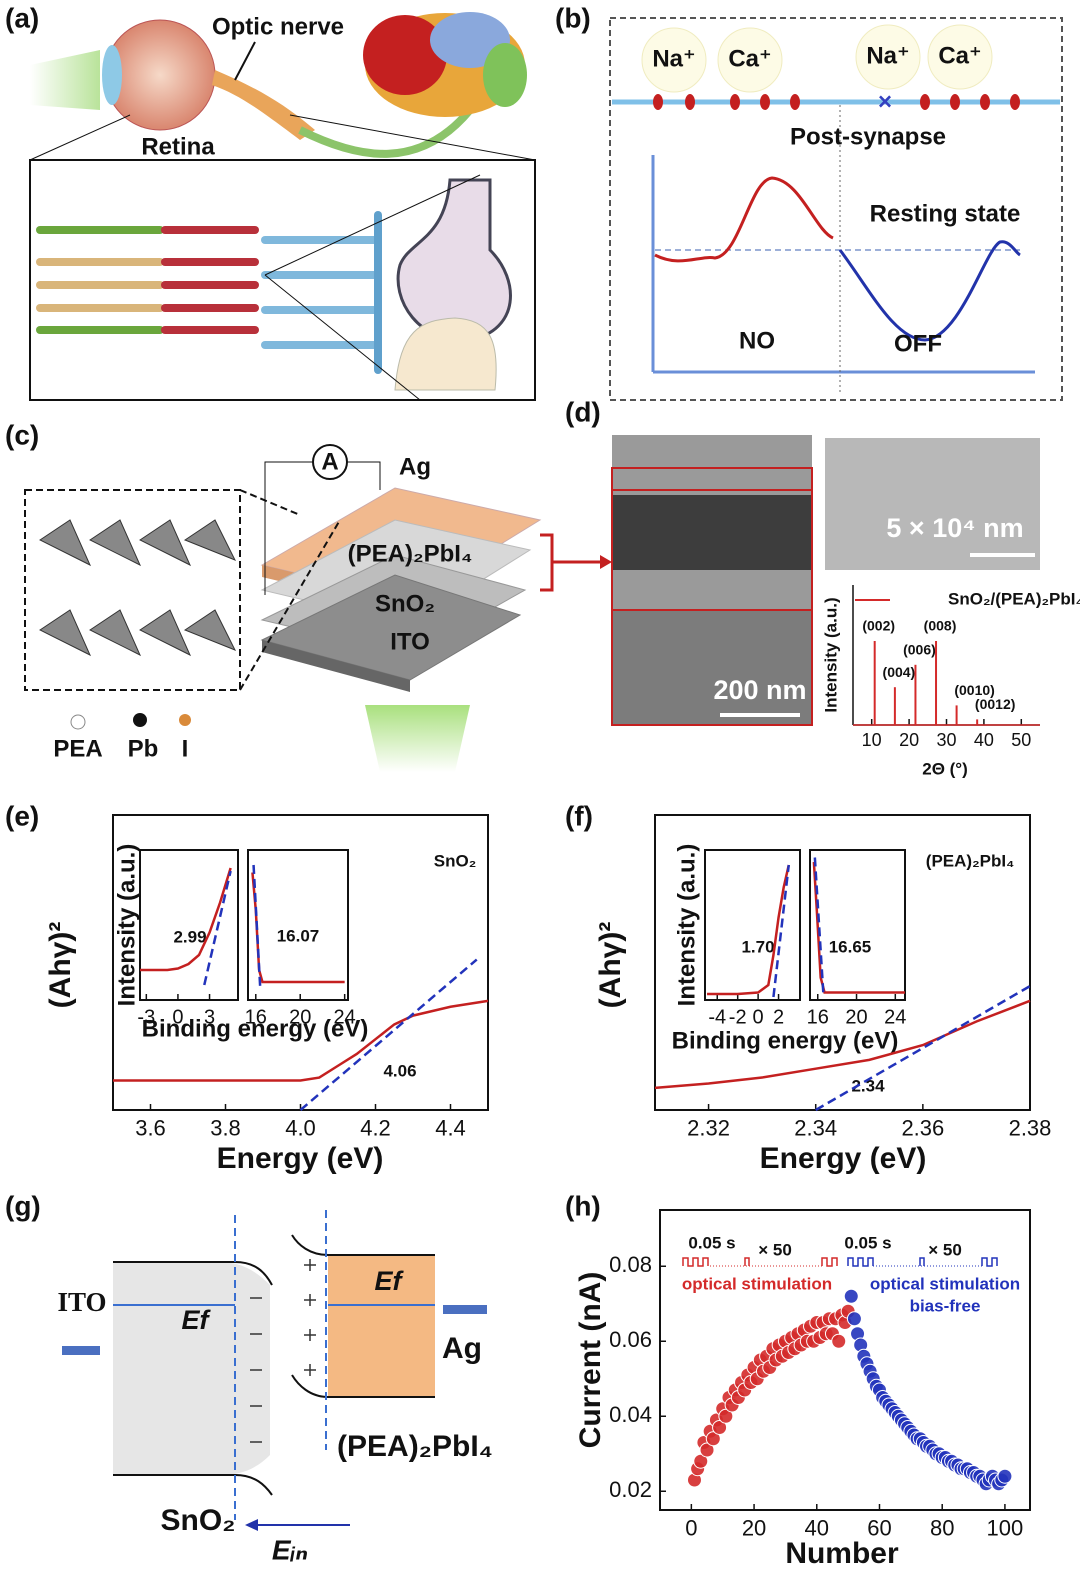 The image size is (1080, 1590). Describe the element at coordinates (836, 209) in the screenshot. I see `frame` at that location.